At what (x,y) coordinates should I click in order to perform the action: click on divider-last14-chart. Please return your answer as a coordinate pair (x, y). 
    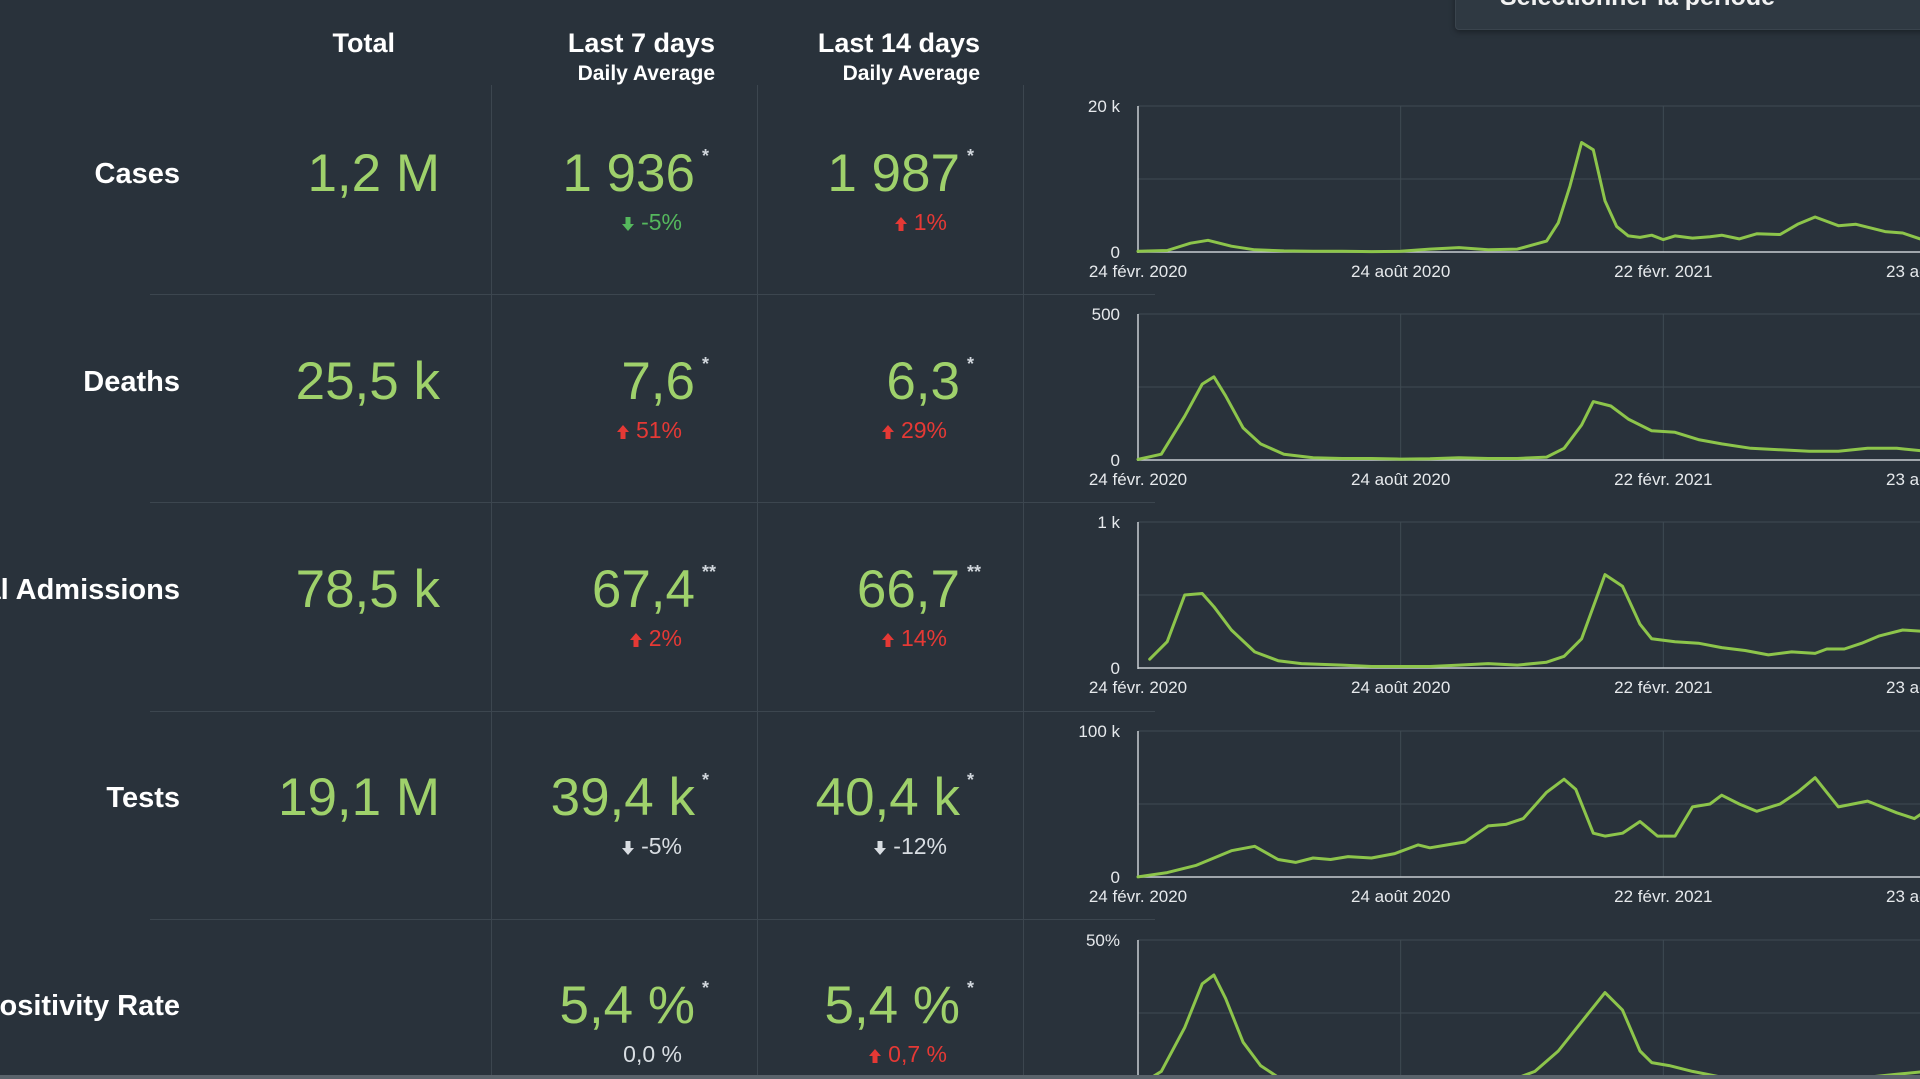
    Looking at the image, I should click on (1023, 582).